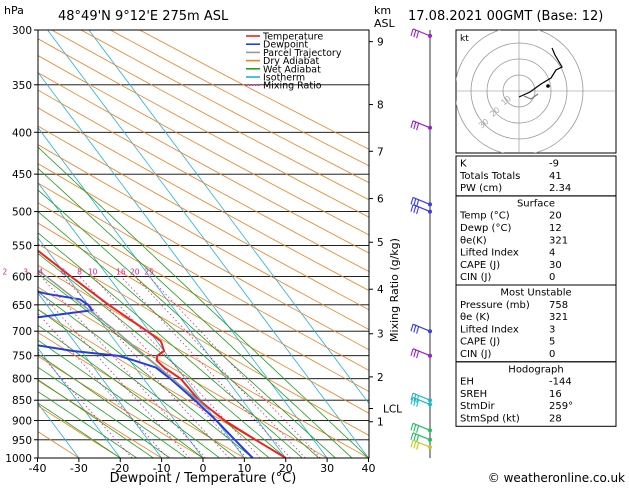  I want to click on dry-adiabat, so click(79, 431).